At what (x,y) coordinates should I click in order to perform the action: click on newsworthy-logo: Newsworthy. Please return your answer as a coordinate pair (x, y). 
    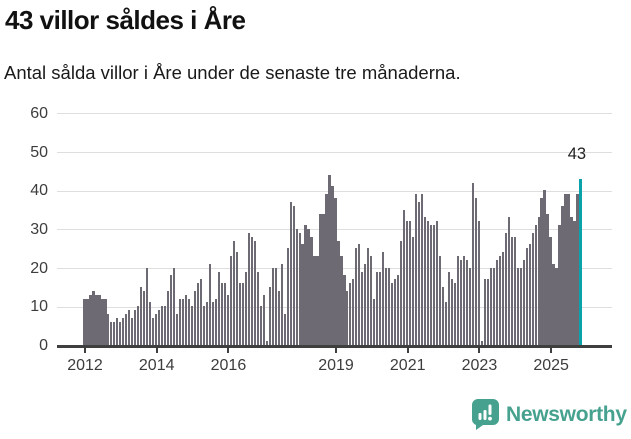
    Looking at the image, I should click on (549, 414).